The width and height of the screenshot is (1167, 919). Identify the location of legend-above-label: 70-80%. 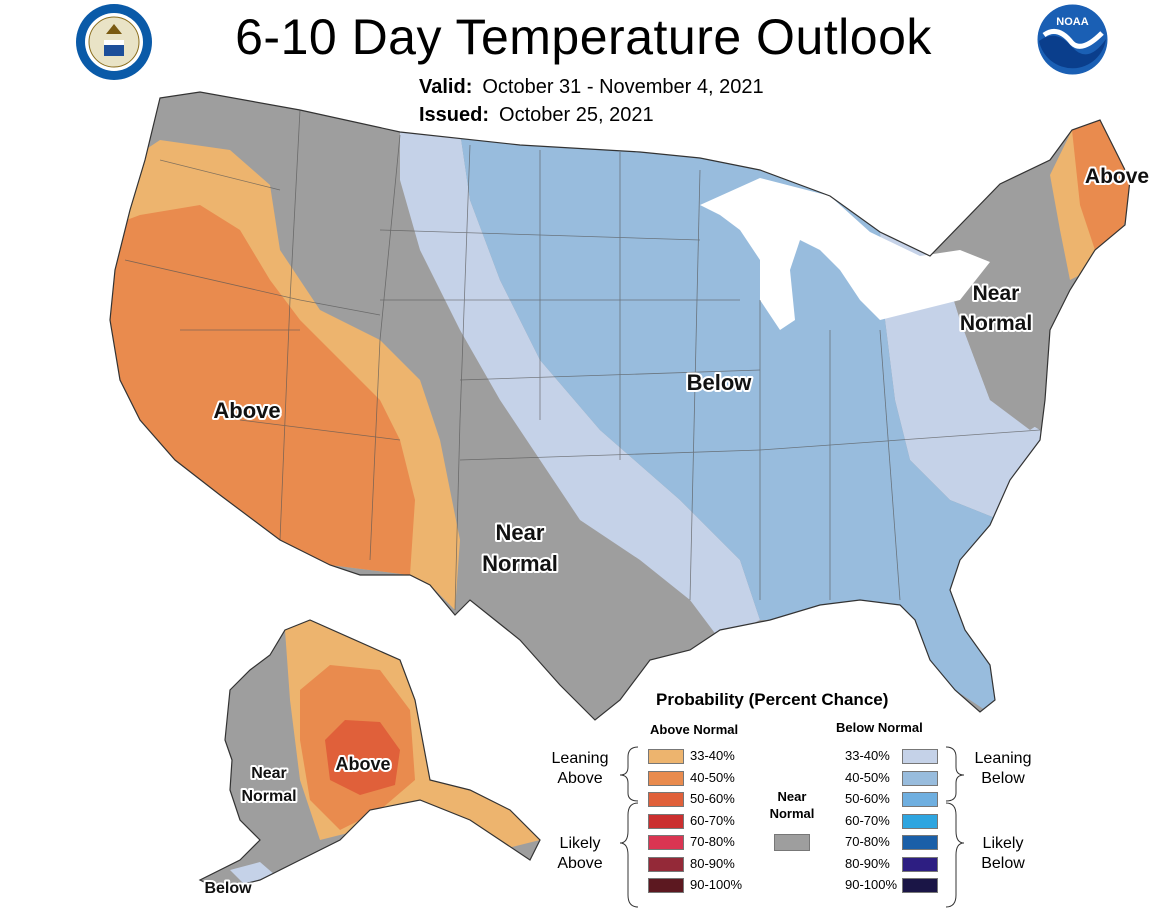
(712, 841).